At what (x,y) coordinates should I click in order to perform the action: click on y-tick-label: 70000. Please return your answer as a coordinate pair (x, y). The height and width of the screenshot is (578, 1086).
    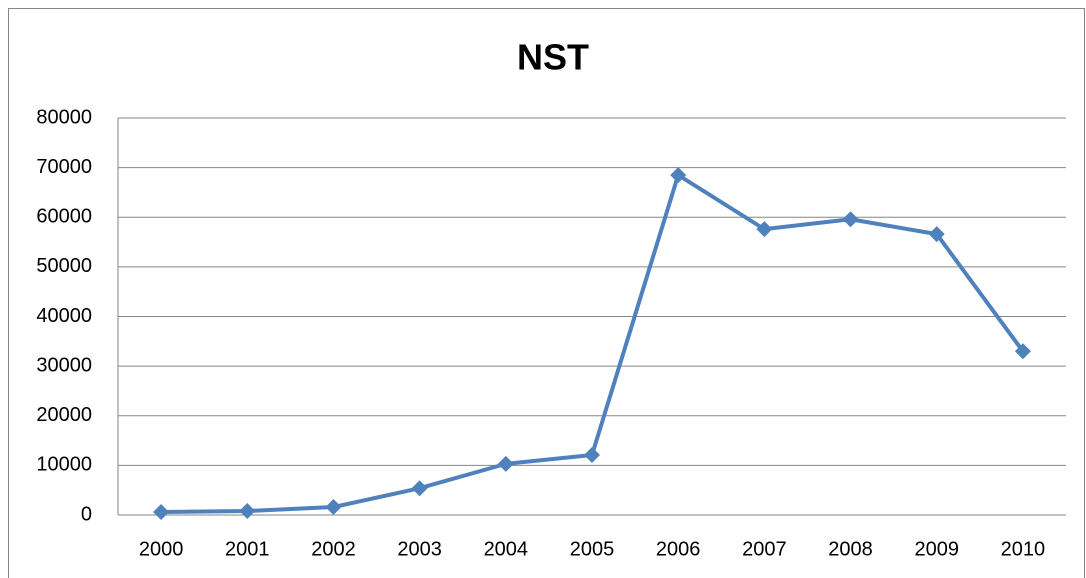
    Looking at the image, I should click on (64, 167).